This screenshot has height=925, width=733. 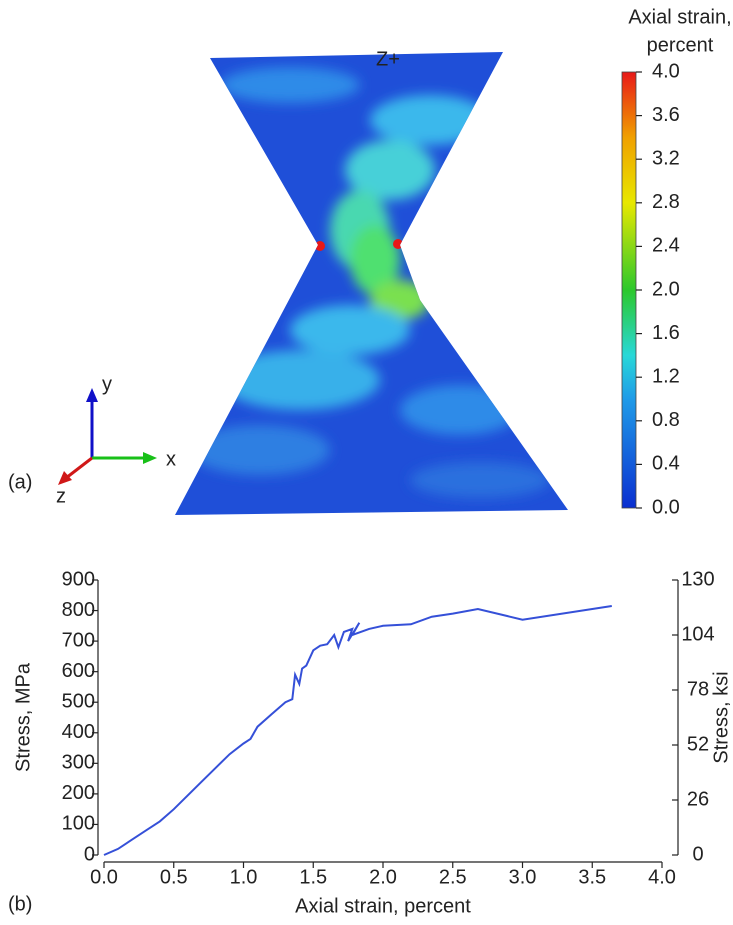 I want to click on y2-tick-label: 130, so click(x=697, y=579).